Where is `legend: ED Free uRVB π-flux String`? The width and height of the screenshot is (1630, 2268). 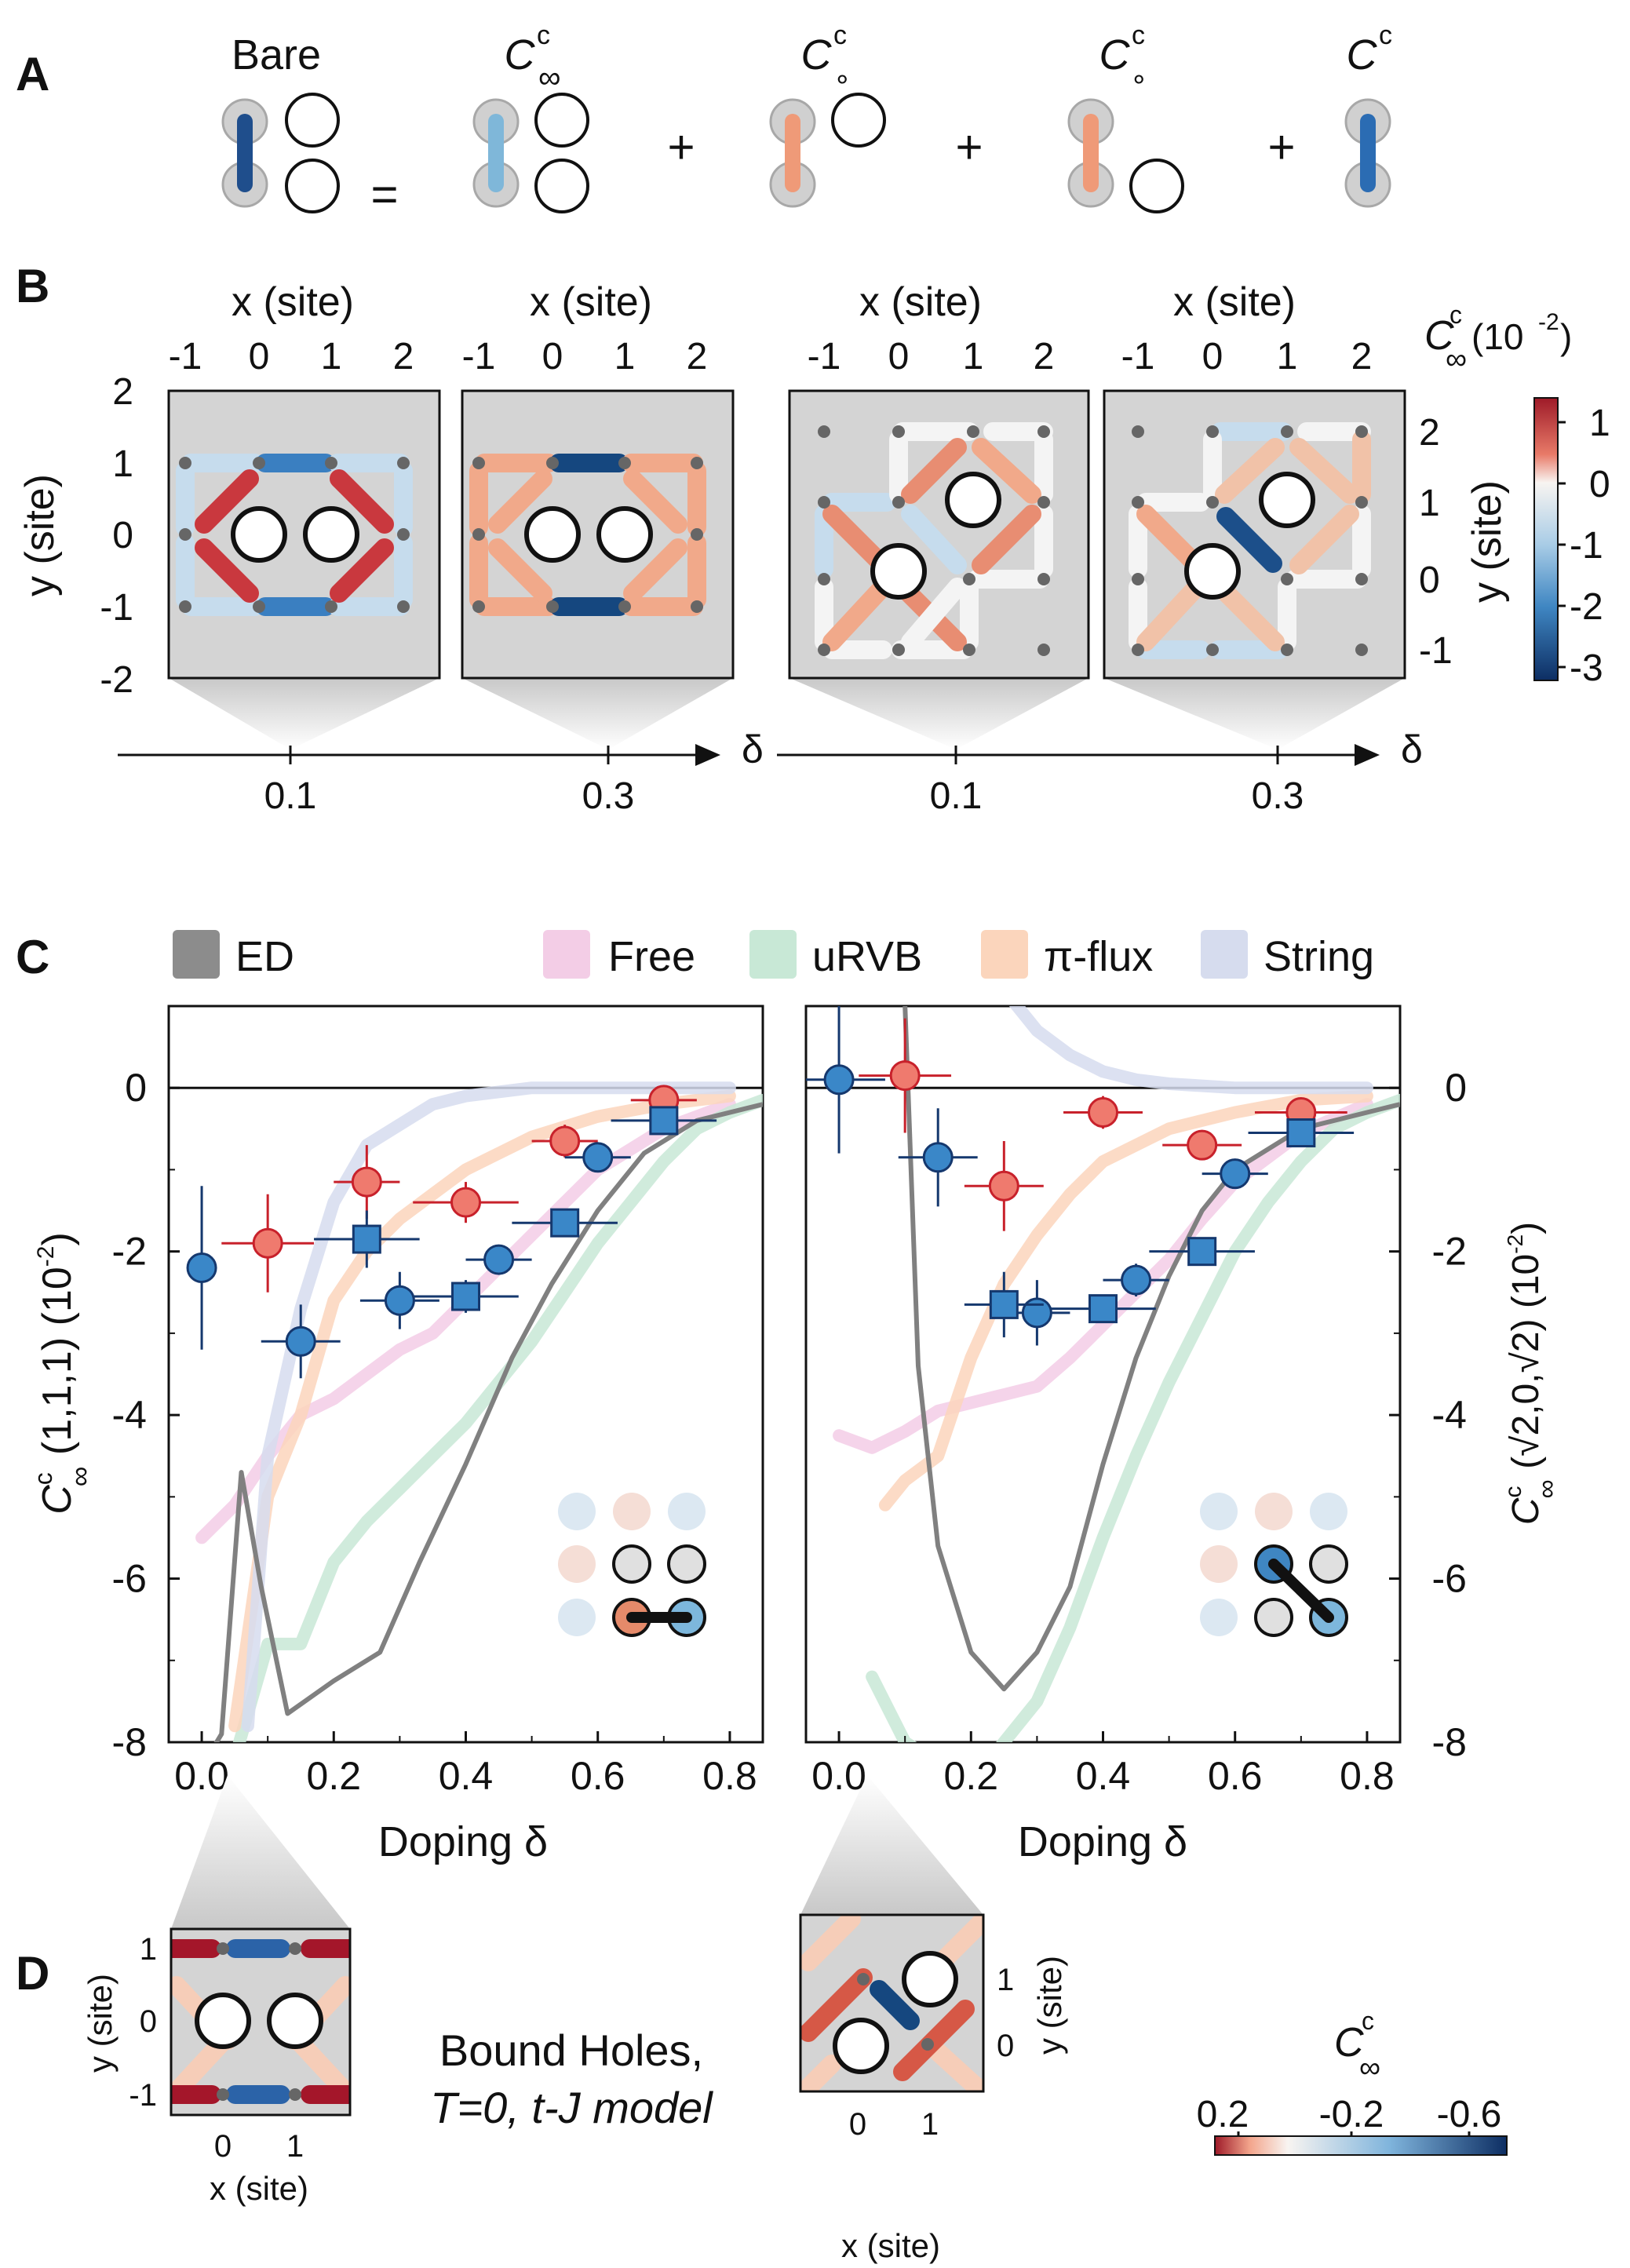
legend: ED Free uRVB π-flux String is located at coordinates (773, 955).